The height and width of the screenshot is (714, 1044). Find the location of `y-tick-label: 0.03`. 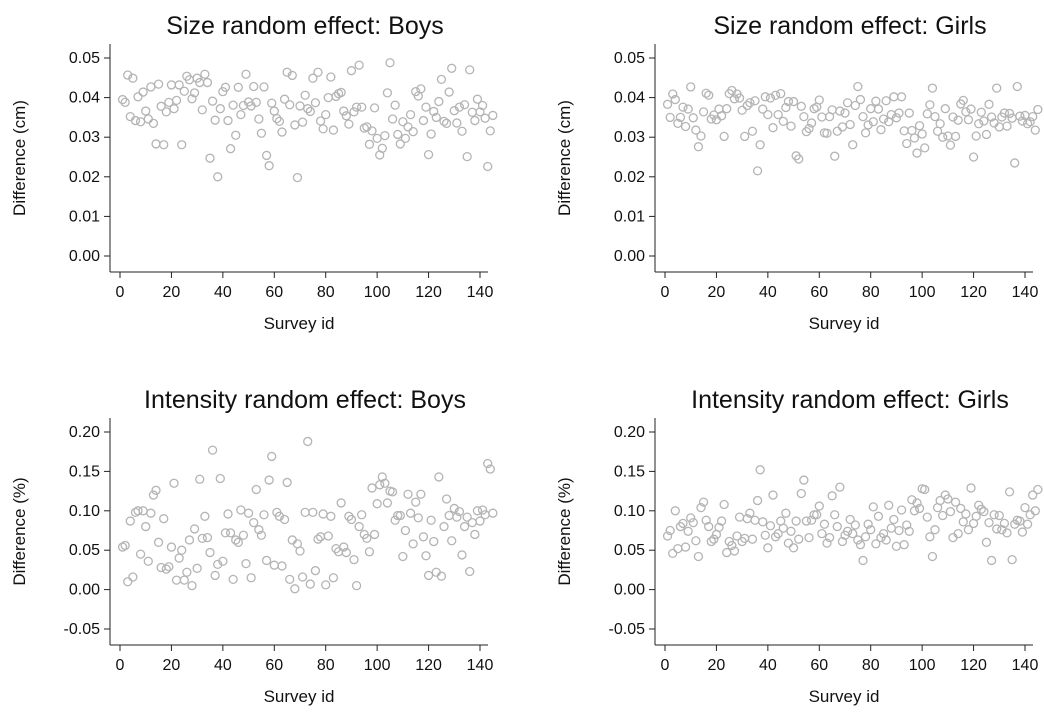

y-tick-label: 0.03 is located at coordinates (84, 137).